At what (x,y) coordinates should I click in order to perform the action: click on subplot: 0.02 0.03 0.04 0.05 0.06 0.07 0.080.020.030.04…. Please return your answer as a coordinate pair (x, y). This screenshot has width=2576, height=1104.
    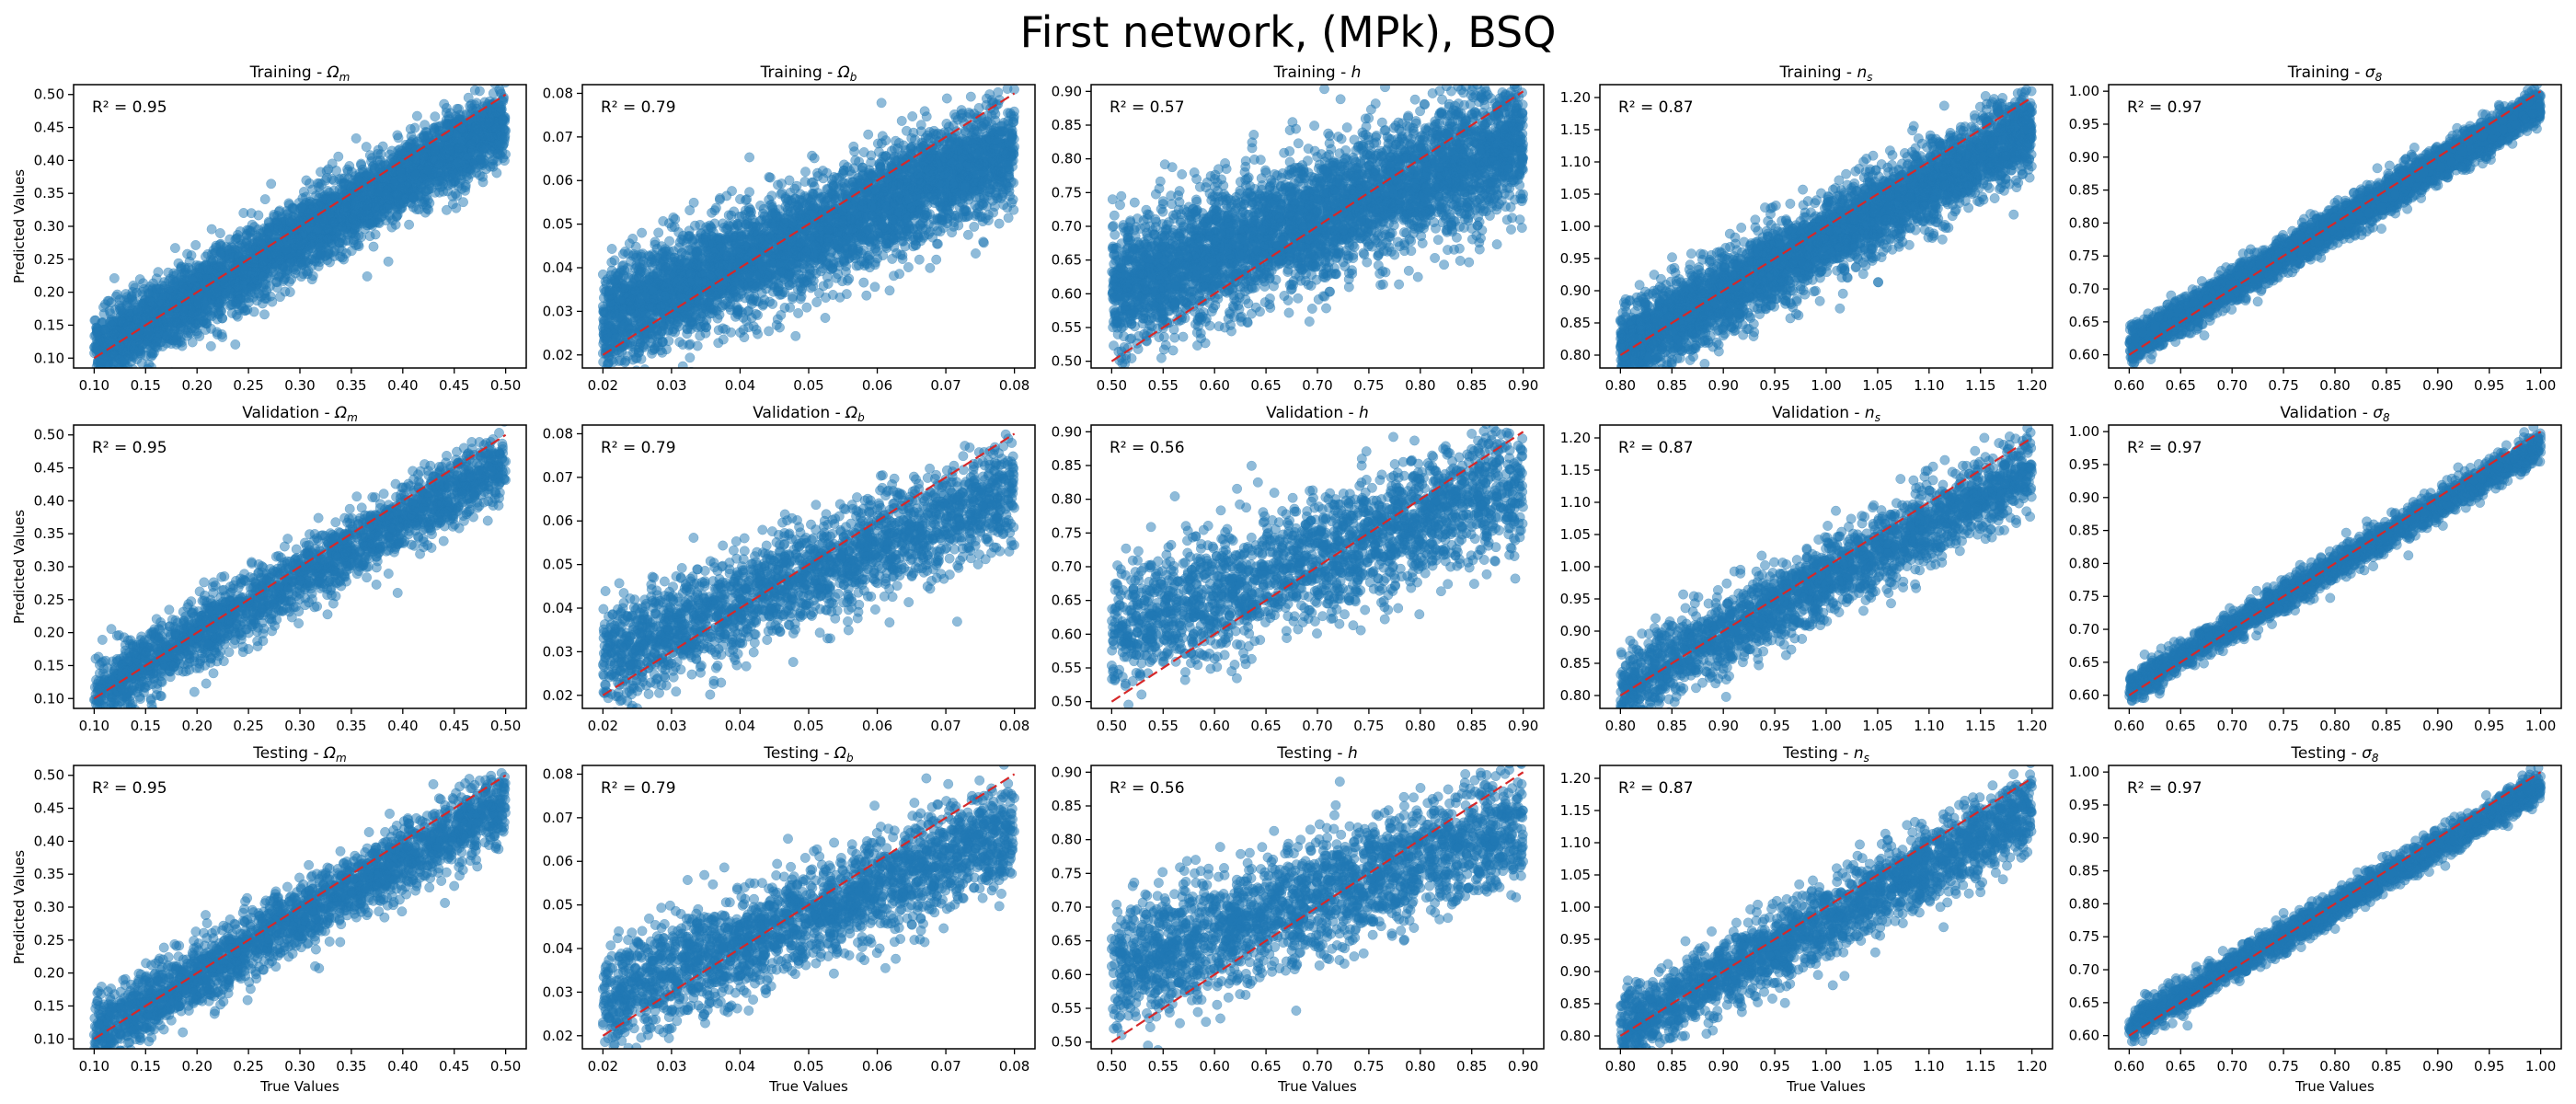
    Looking at the image, I should click on (789, 228).